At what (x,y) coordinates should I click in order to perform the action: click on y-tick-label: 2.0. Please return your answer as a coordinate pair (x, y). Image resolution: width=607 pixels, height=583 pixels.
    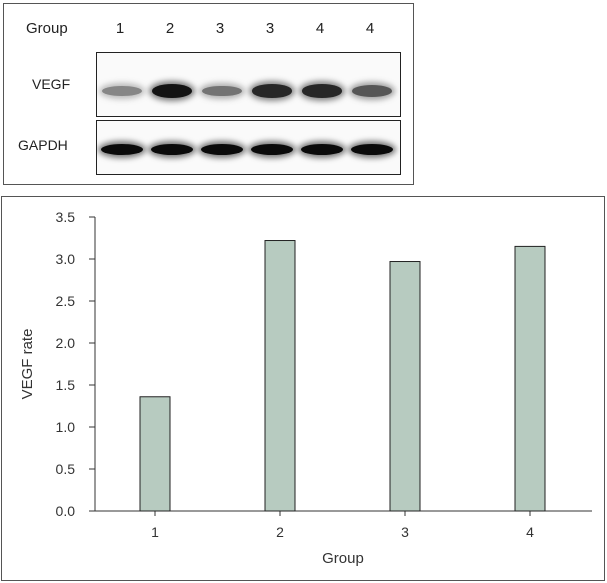
    Looking at the image, I should click on (66, 343).